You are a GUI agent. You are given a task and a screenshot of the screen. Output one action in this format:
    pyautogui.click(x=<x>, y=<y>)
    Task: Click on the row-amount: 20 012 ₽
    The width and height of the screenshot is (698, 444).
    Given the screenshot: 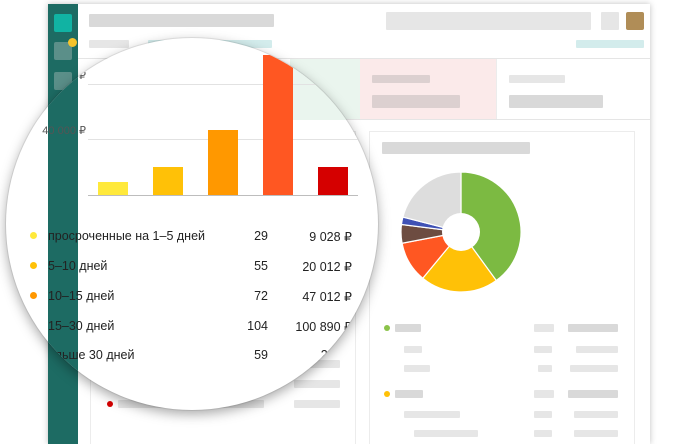 What is the action you would take?
    pyautogui.click(x=327, y=267)
    